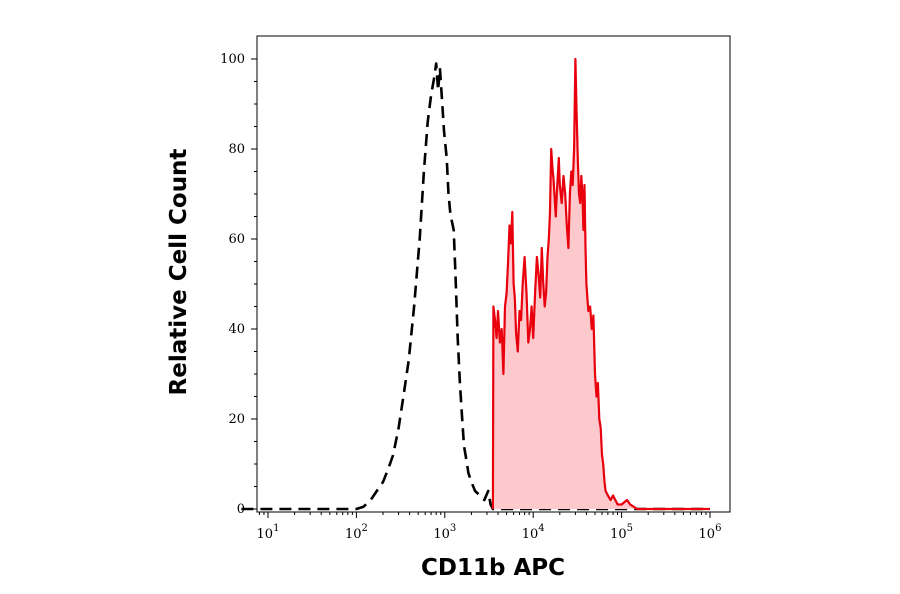 This screenshot has width=900, height=594. I want to click on y-tick-label: 40, so click(236, 329).